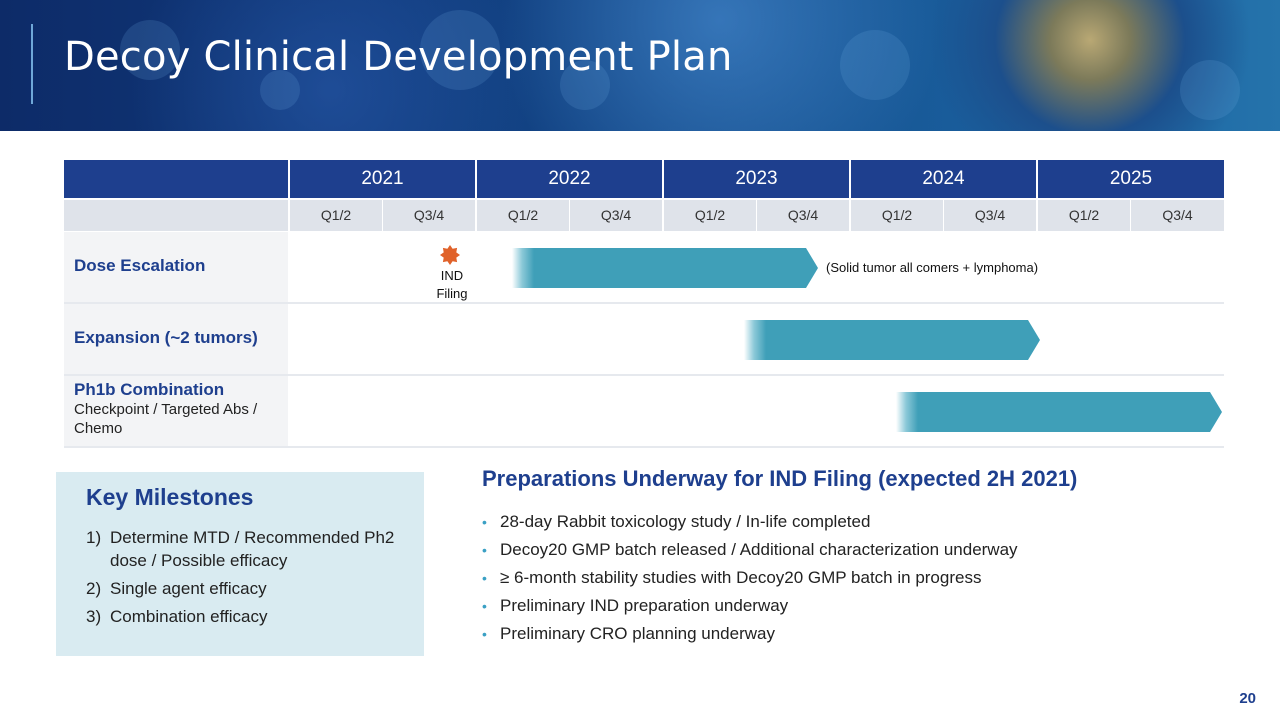 Image resolution: width=1280 pixels, height=720 pixels. I want to click on row-label-cell: Expansion (~2 tumors), so click(176, 339).